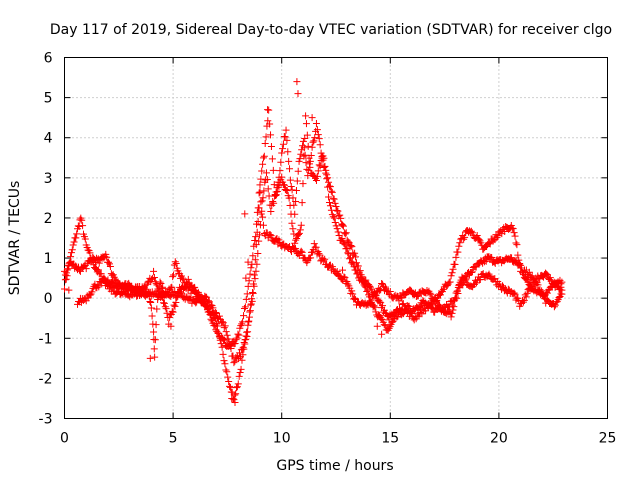  What do you see at coordinates (48, 59) in the screenshot?
I see `y-tick-label: 6` at bounding box center [48, 59].